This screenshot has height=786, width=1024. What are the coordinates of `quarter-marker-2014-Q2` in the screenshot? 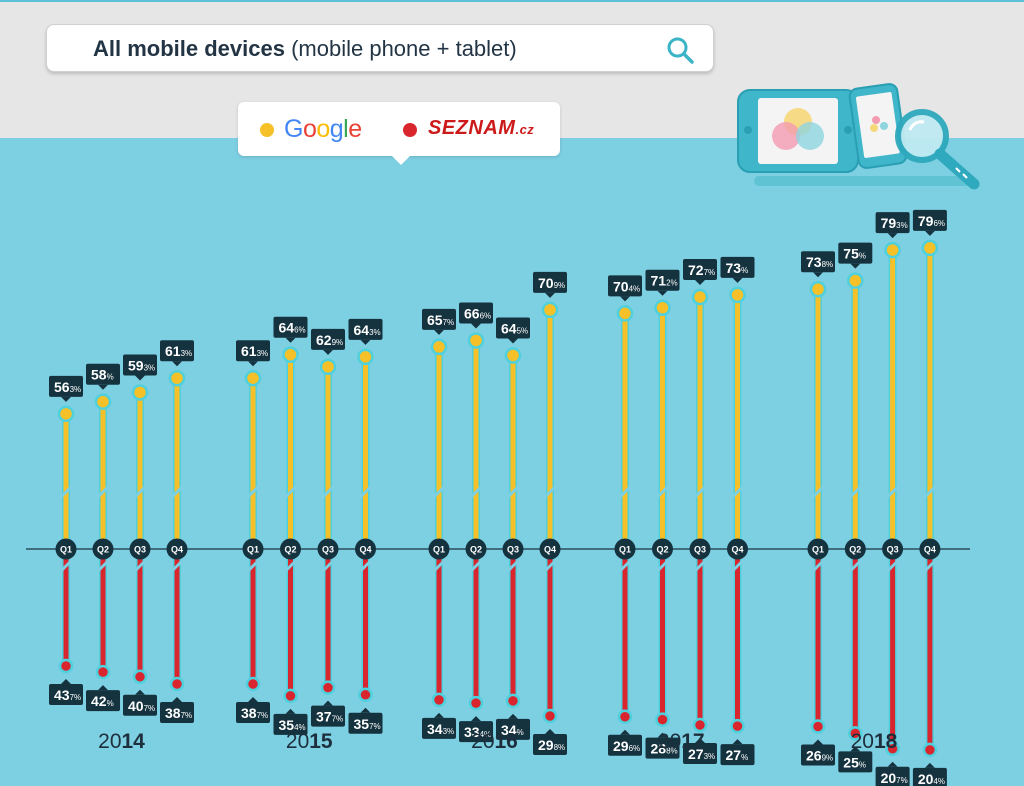 It's located at (103, 549).